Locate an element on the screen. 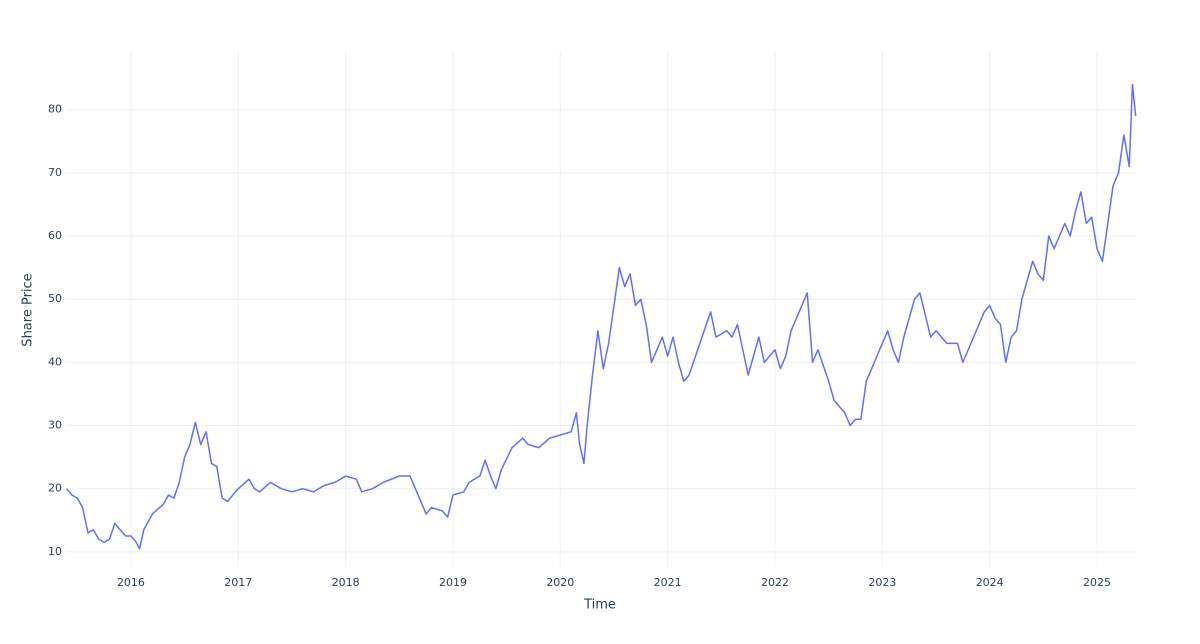  x-axis-title: Time is located at coordinates (599, 605).